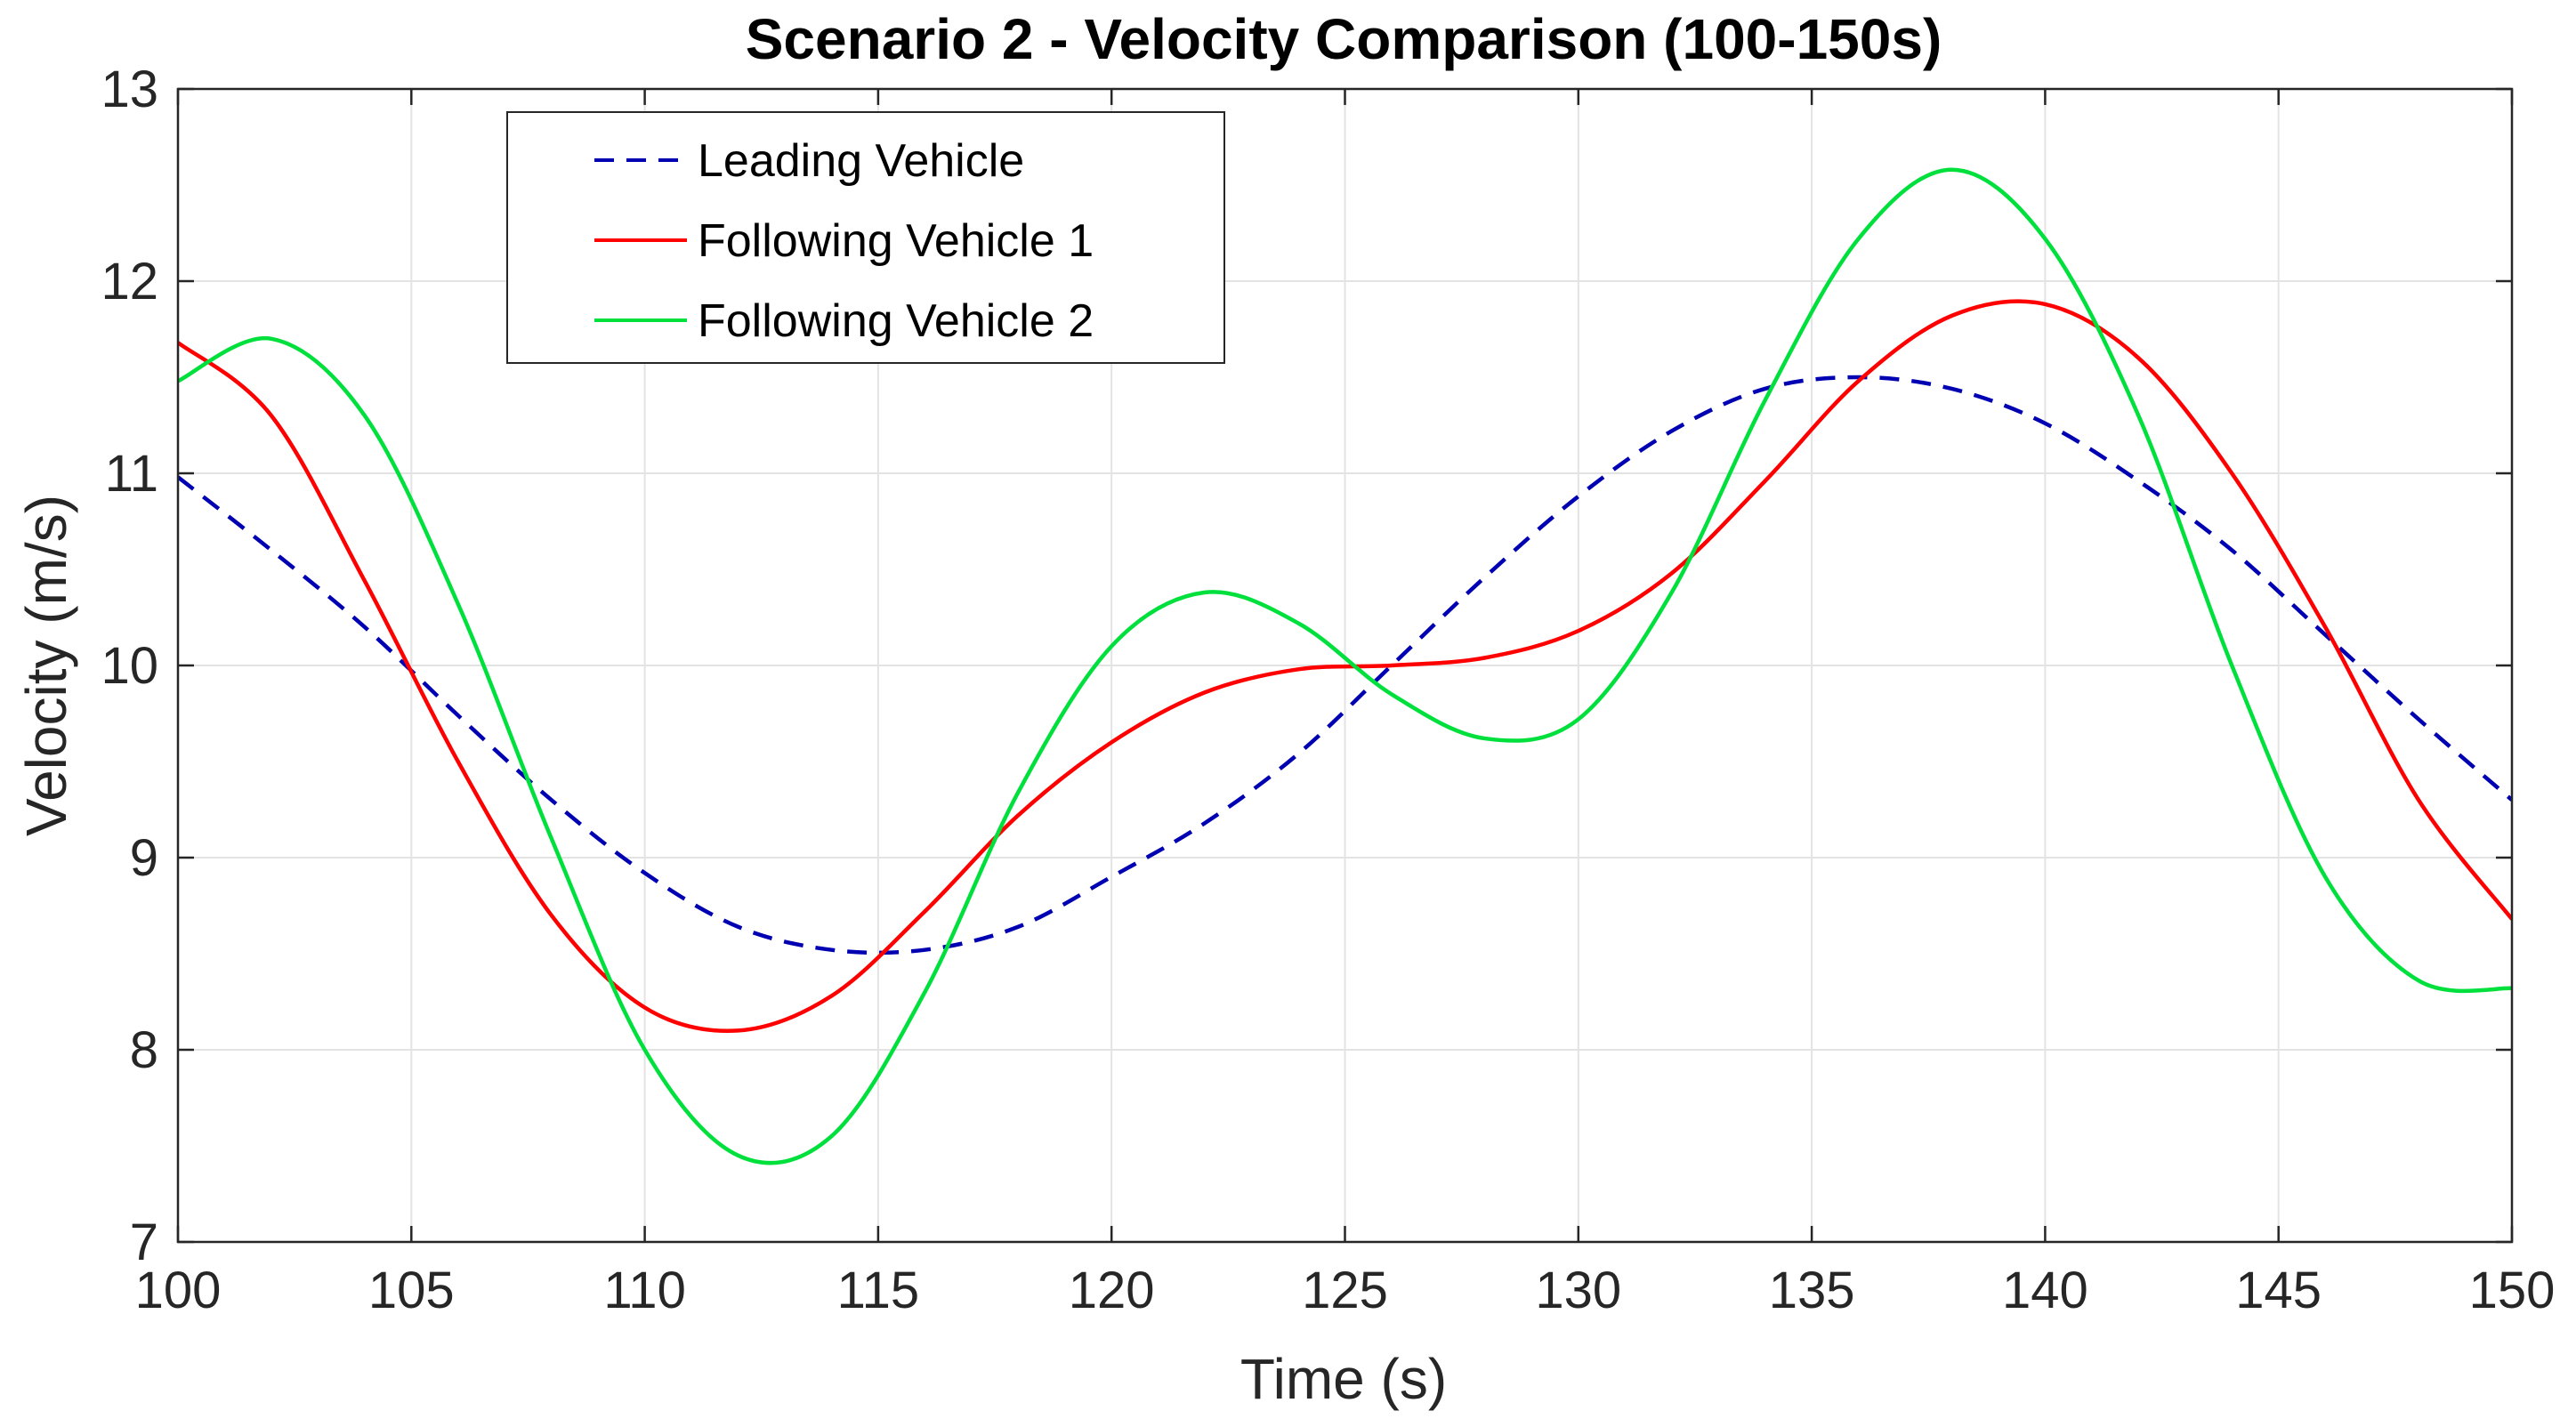 Image resolution: width=2576 pixels, height=1427 pixels. I want to click on x-tick-label-145: 145, so click(2278, 1290).